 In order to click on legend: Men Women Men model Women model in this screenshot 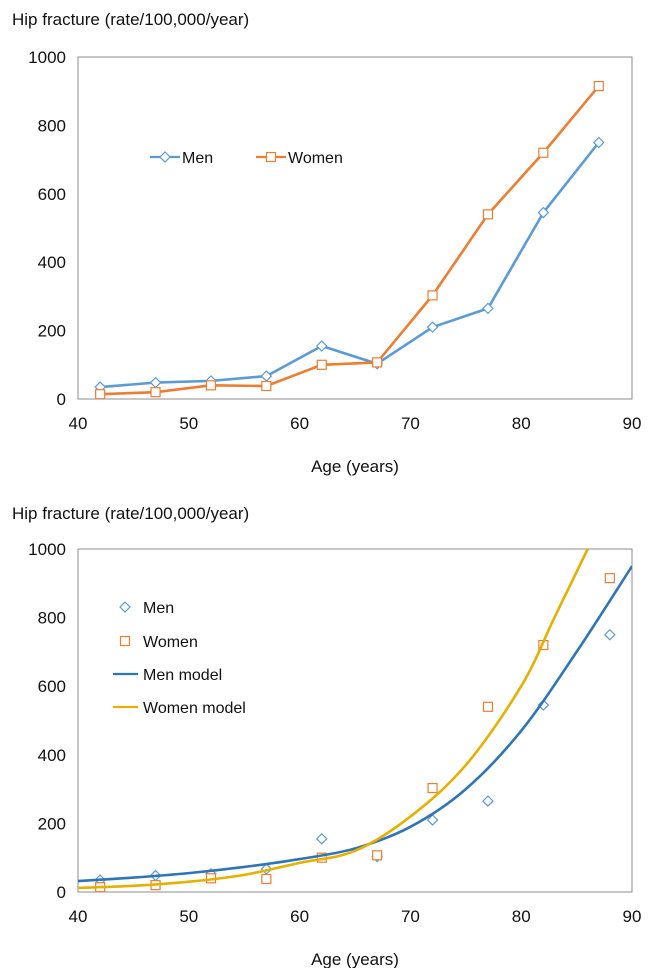, I will do `click(179, 658)`.